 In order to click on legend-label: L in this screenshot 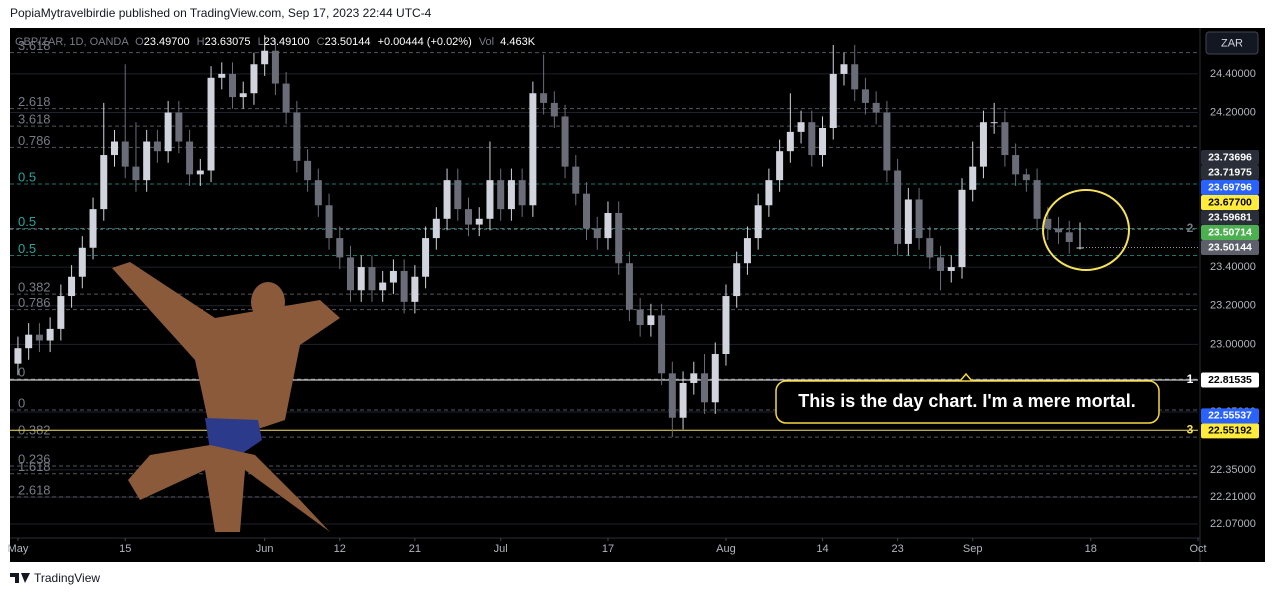, I will do `click(261, 42)`.